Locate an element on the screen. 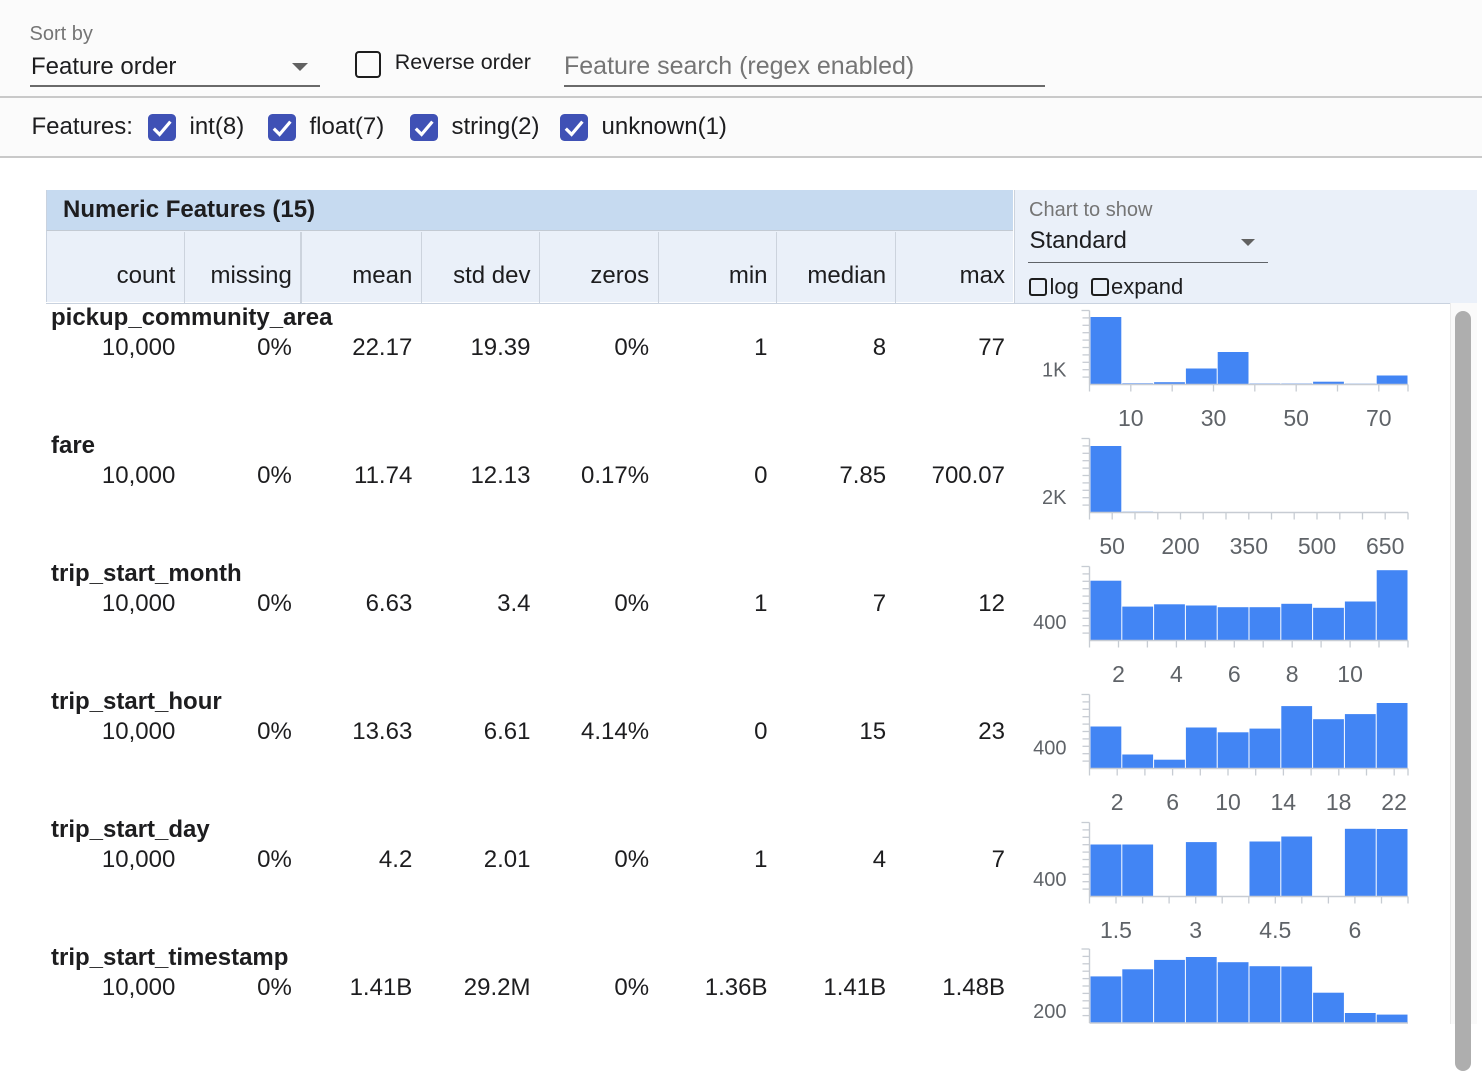 Image resolution: width=1482 pixels, height=1071 pixels. svg-text: 4.5 is located at coordinates (1275, 930).